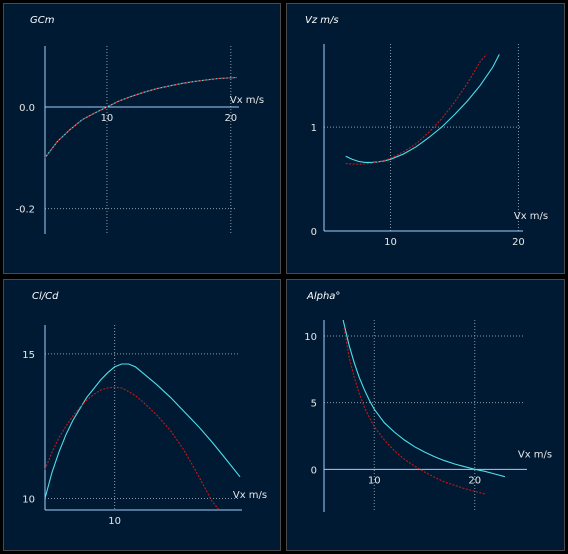  What do you see at coordinates (27, 108) in the screenshot?
I see `y-tick-label: 0.0` at bounding box center [27, 108].